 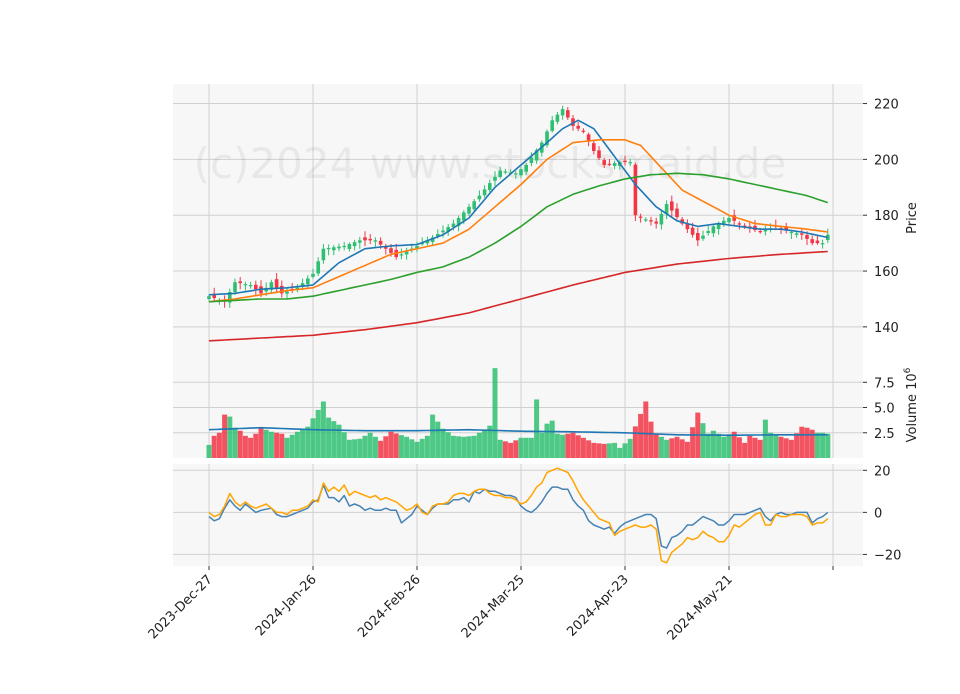 What do you see at coordinates (518, 296) in the screenshot?
I see `moving-average-line` at bounding box center [518, 296].